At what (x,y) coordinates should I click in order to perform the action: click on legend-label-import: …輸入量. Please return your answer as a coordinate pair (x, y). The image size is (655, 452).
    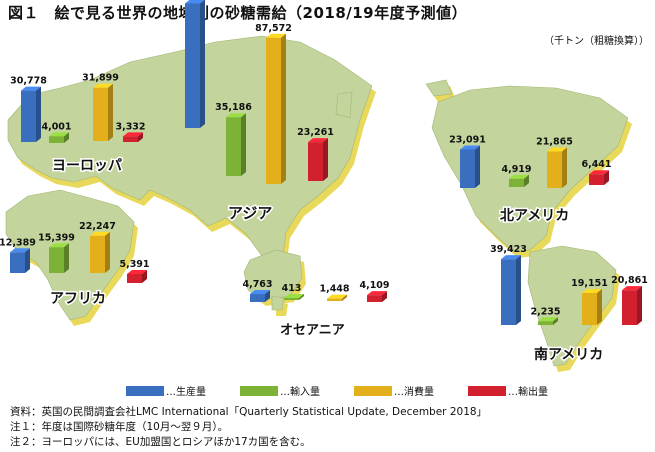
    Looking at the image, I should click on (300, 392).